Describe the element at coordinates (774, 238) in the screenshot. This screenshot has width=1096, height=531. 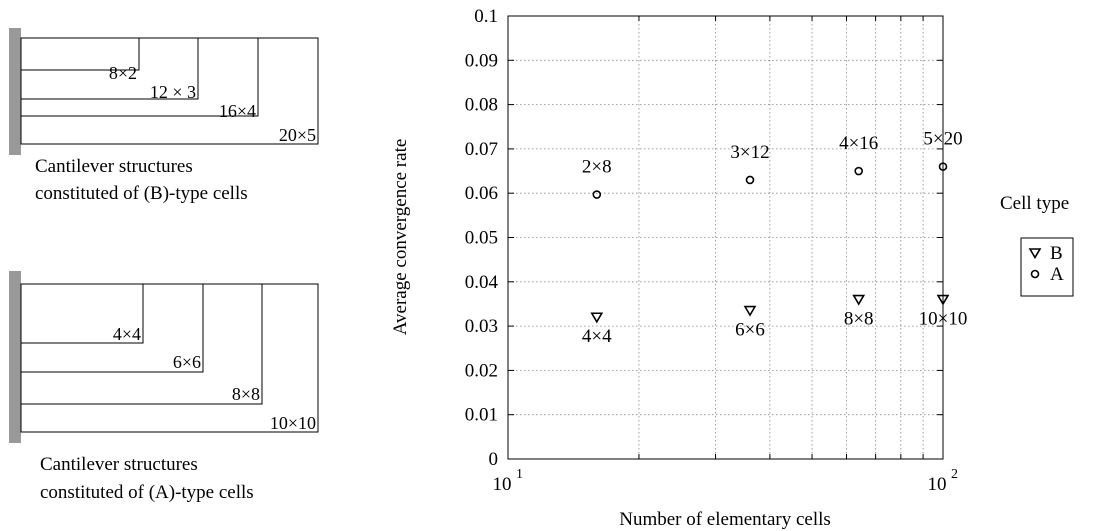
I see `data-marks: 4×4 6×6 8×8 10×10 2×8 3×12 4×16 5×20` at that location.